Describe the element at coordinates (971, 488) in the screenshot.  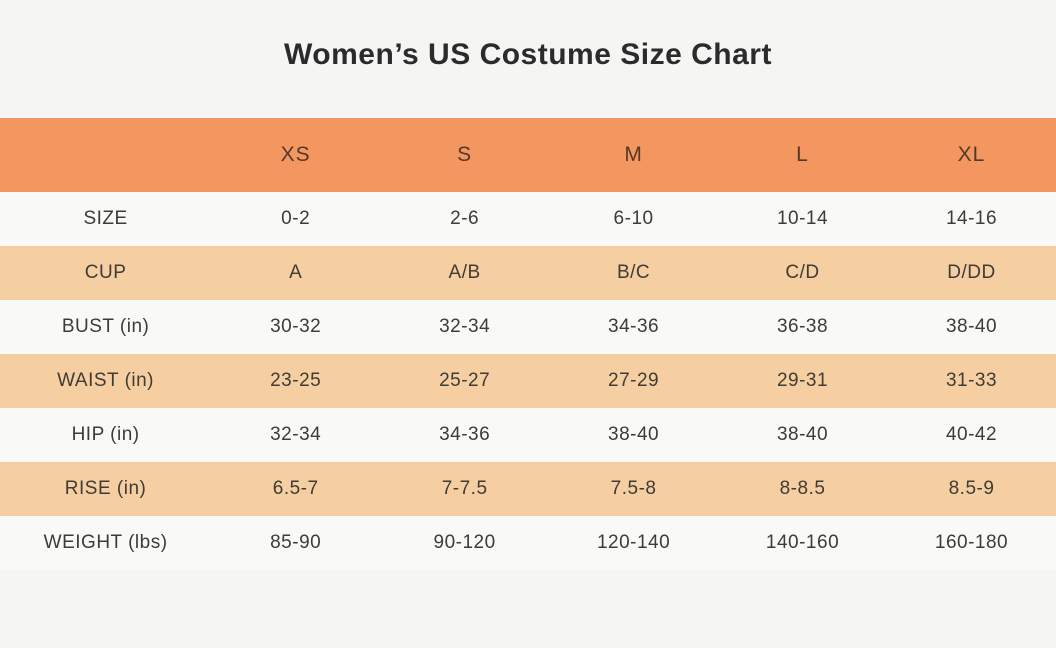
I see `table-cell: 8.5-9` at that location.